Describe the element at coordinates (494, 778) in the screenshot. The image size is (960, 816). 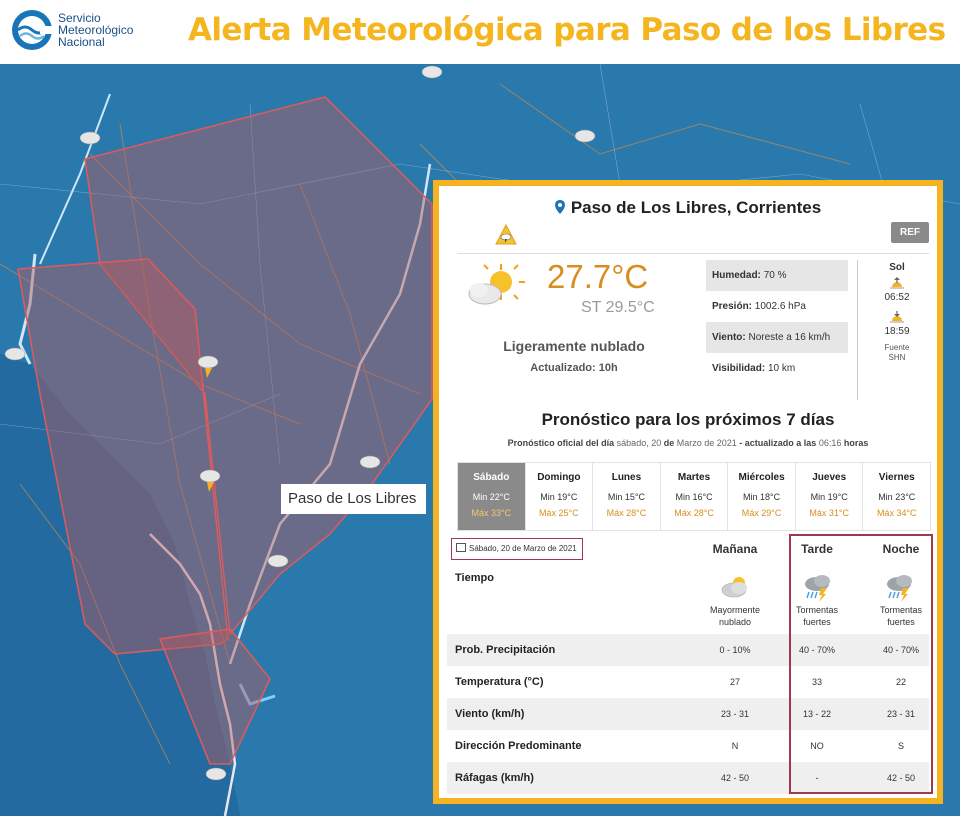
I see `row-label: Ráfagas (km/h)` at that location.